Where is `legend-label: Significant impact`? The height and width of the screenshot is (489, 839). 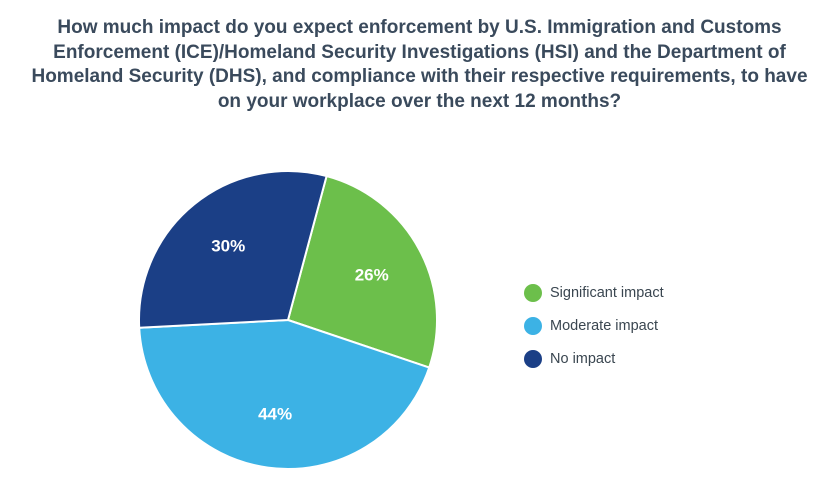 legend-label: Significant impact is located at coordinates (607, 292).